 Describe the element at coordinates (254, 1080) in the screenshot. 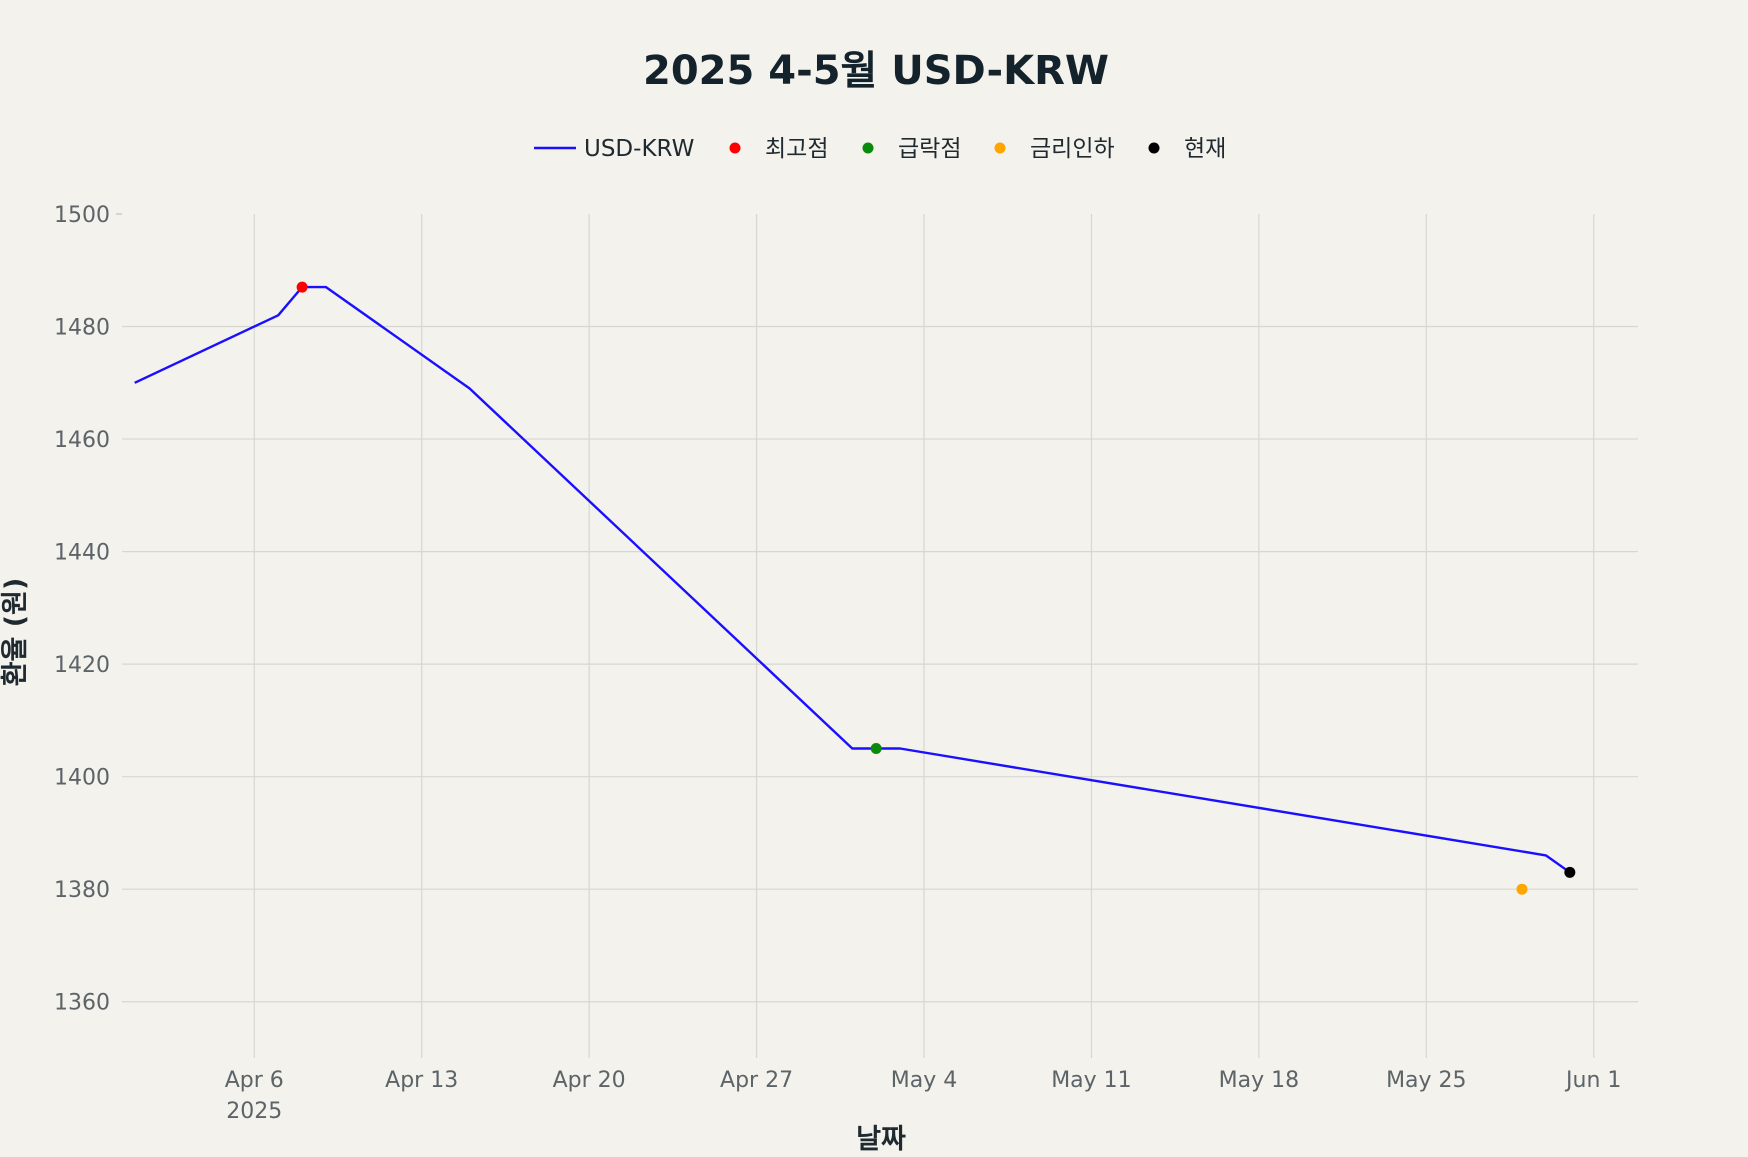

I see `x-tick-label: Apr 6` at that location.